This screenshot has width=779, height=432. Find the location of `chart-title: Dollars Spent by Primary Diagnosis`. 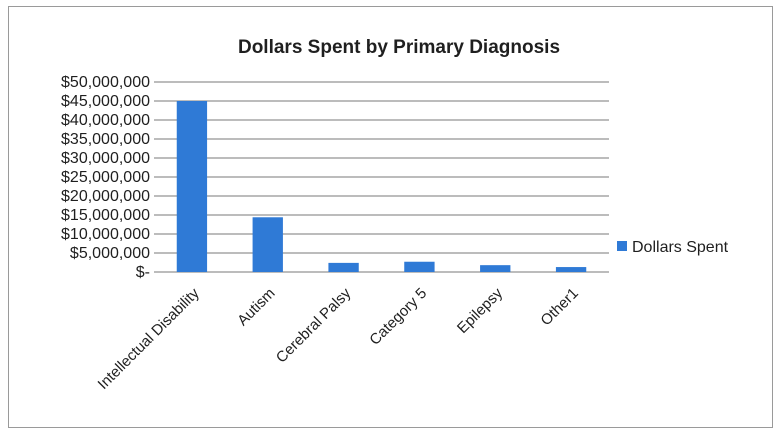

chart-title: Dollars Spent by Primary Diagnosis is located at coordinates (399, 47).